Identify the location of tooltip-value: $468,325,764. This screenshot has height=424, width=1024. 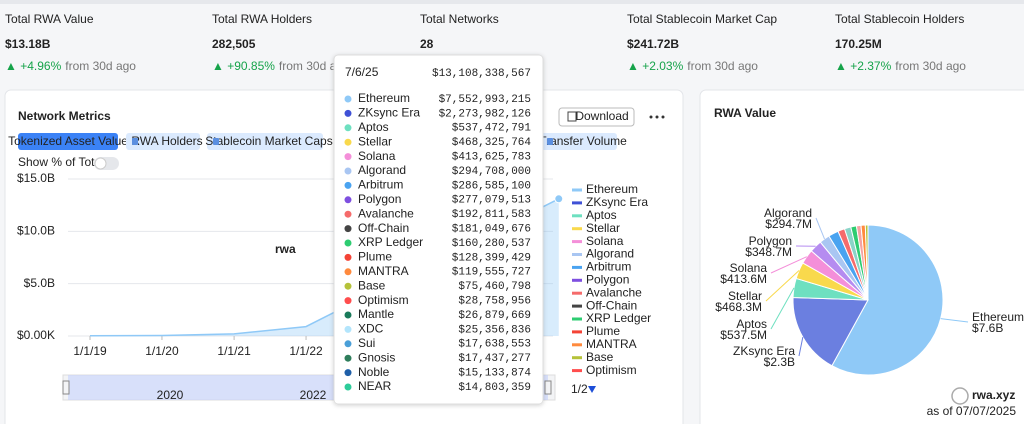
(492, 143).